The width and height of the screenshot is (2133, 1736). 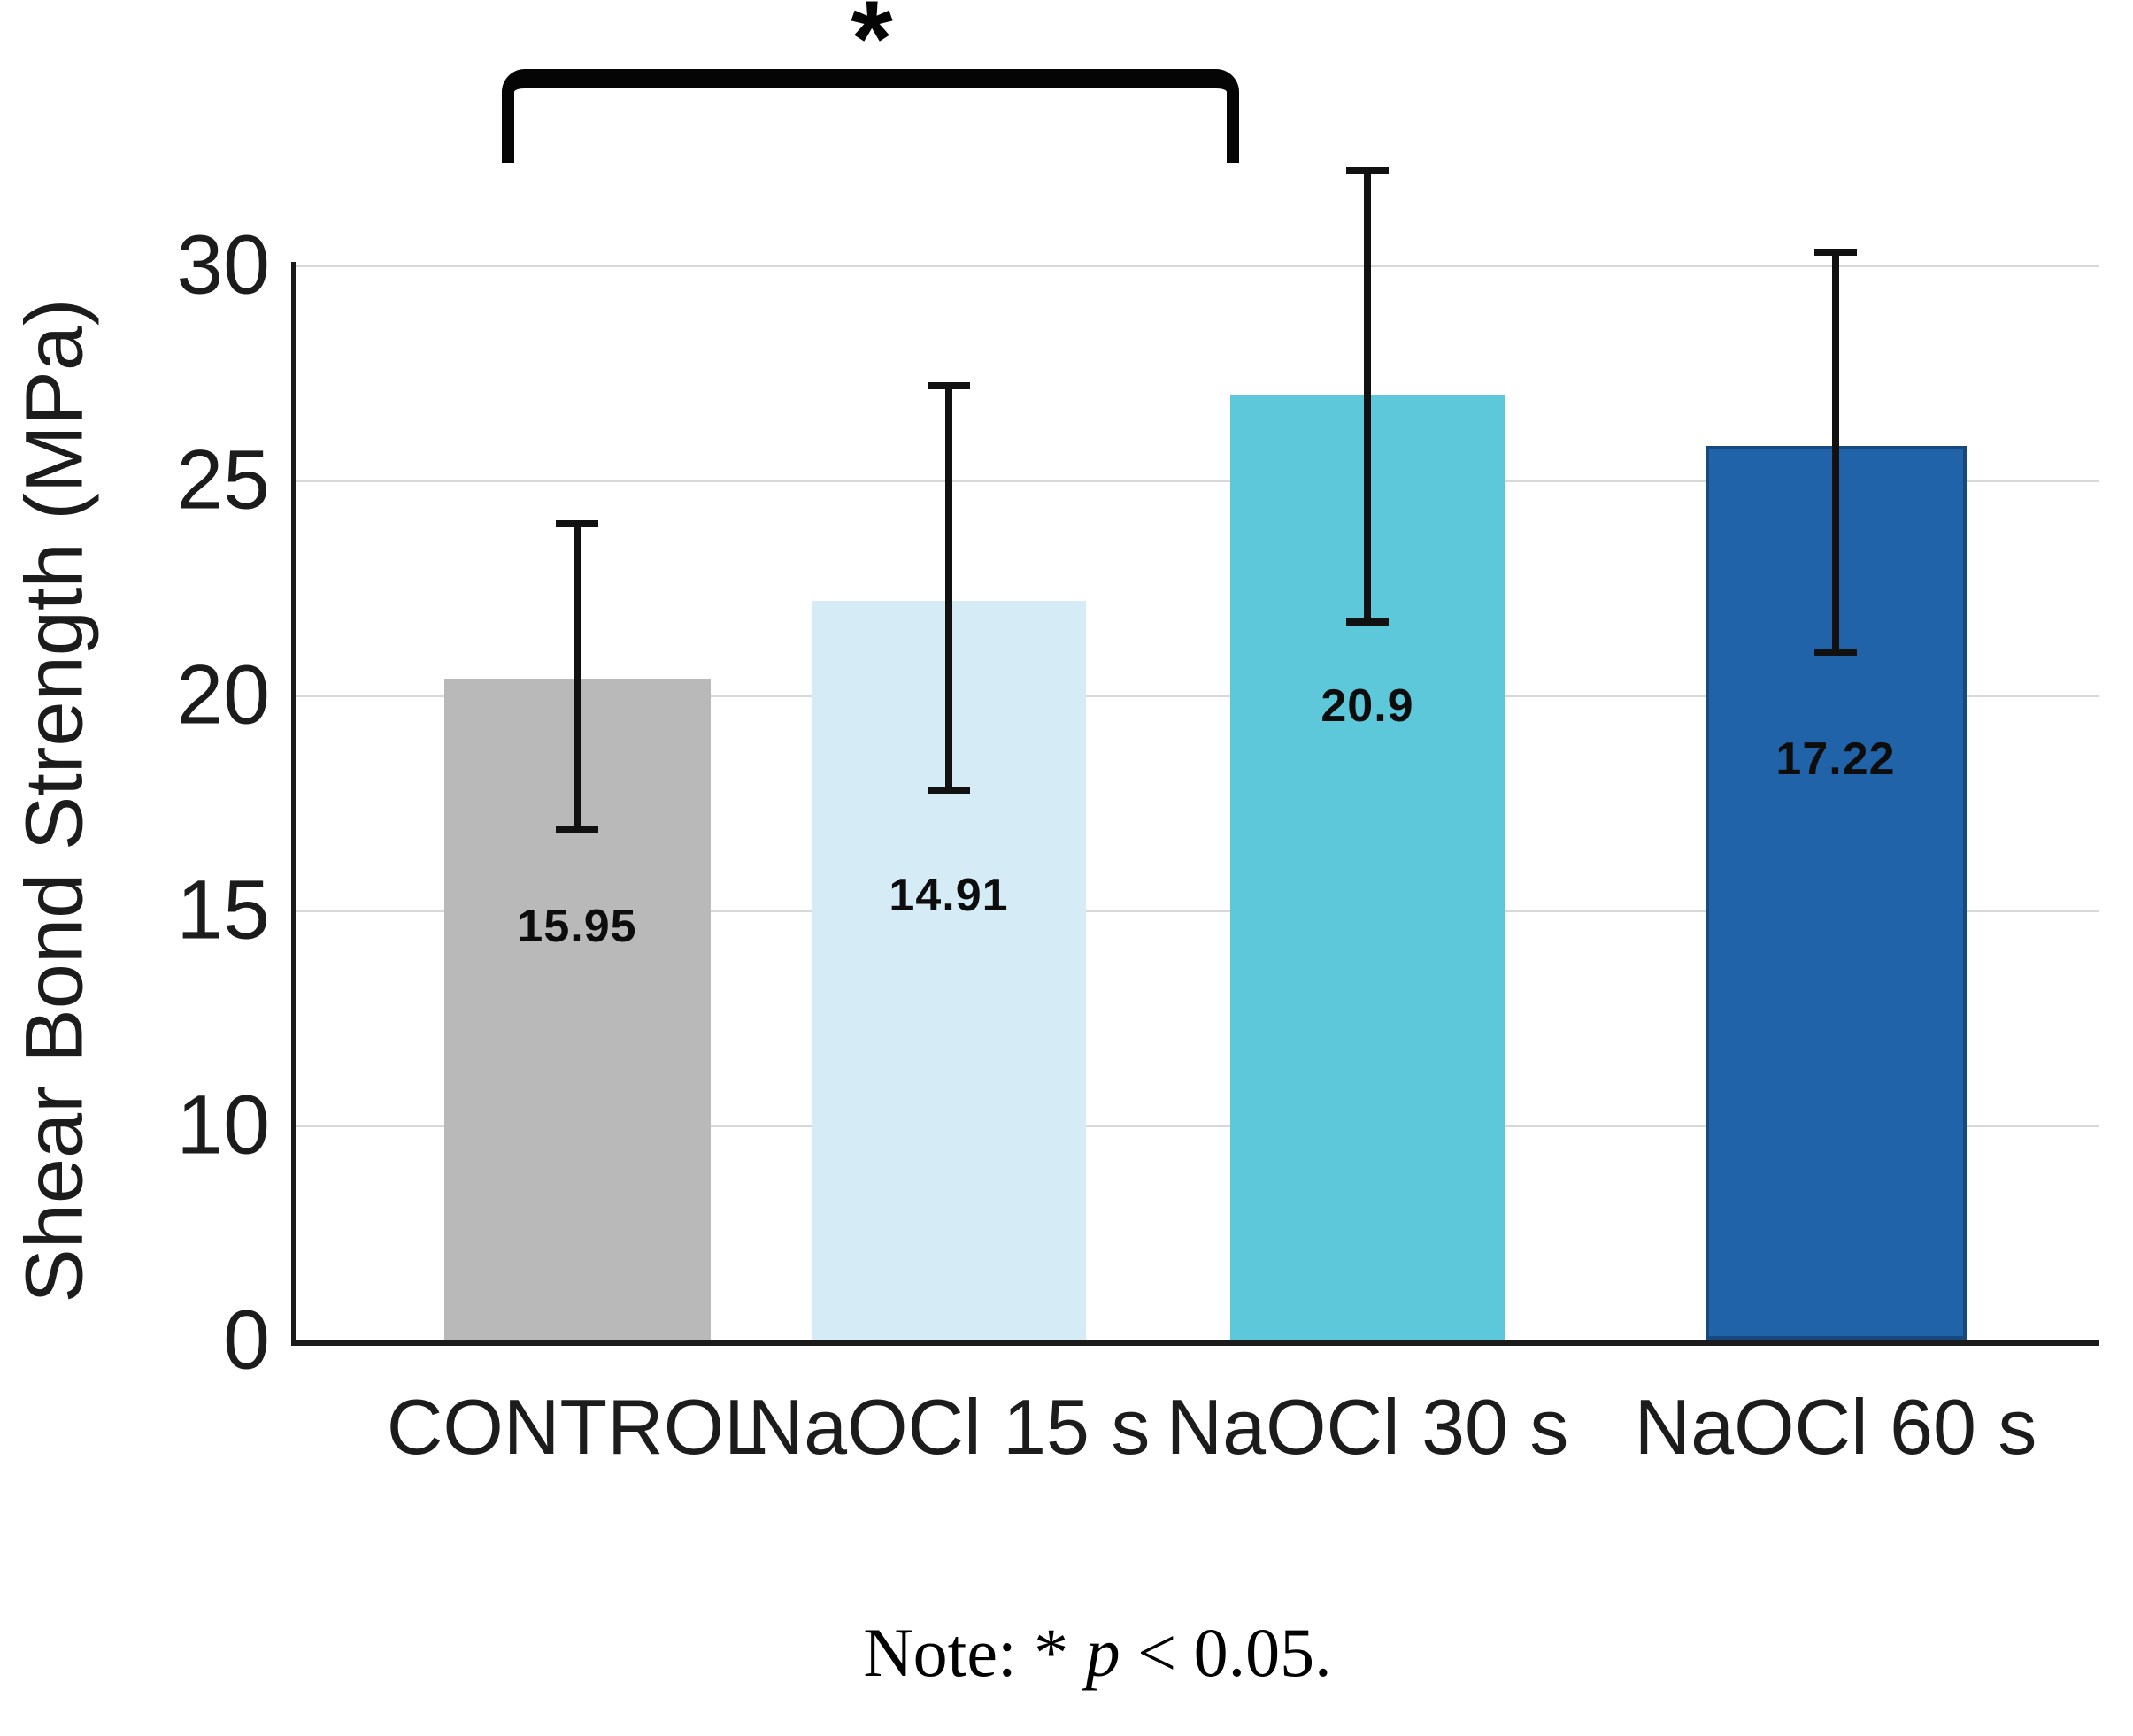 I want to click on error-bar-naocl-30-s-stem, so click(x=1367, y=397).